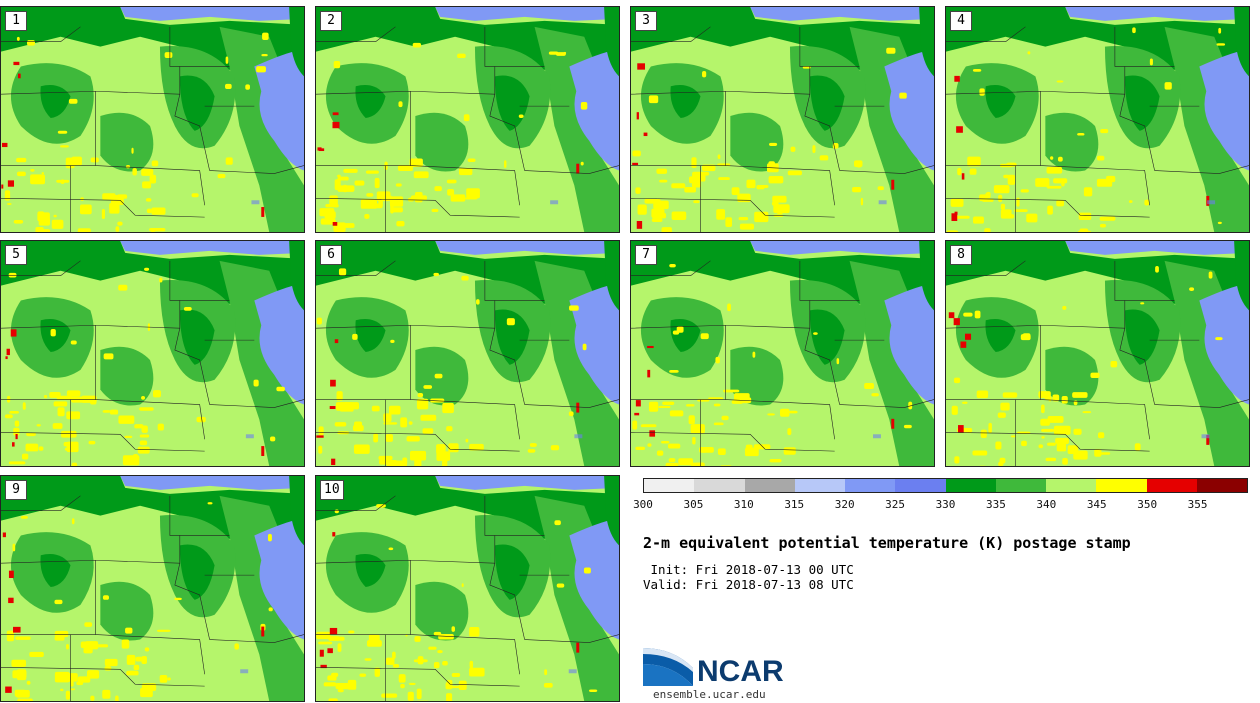 This screenshot has height=703, width=1260. Describe the element at coordinates (1046, 504) in the screenshot. I see `colorbar-tick-label: 340` at that location.